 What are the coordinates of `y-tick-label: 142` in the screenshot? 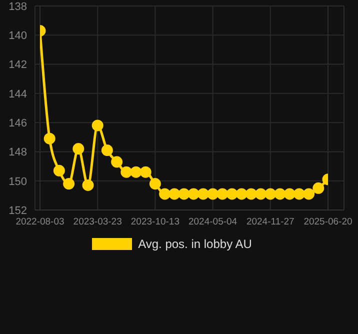 It's located at (17, 65).